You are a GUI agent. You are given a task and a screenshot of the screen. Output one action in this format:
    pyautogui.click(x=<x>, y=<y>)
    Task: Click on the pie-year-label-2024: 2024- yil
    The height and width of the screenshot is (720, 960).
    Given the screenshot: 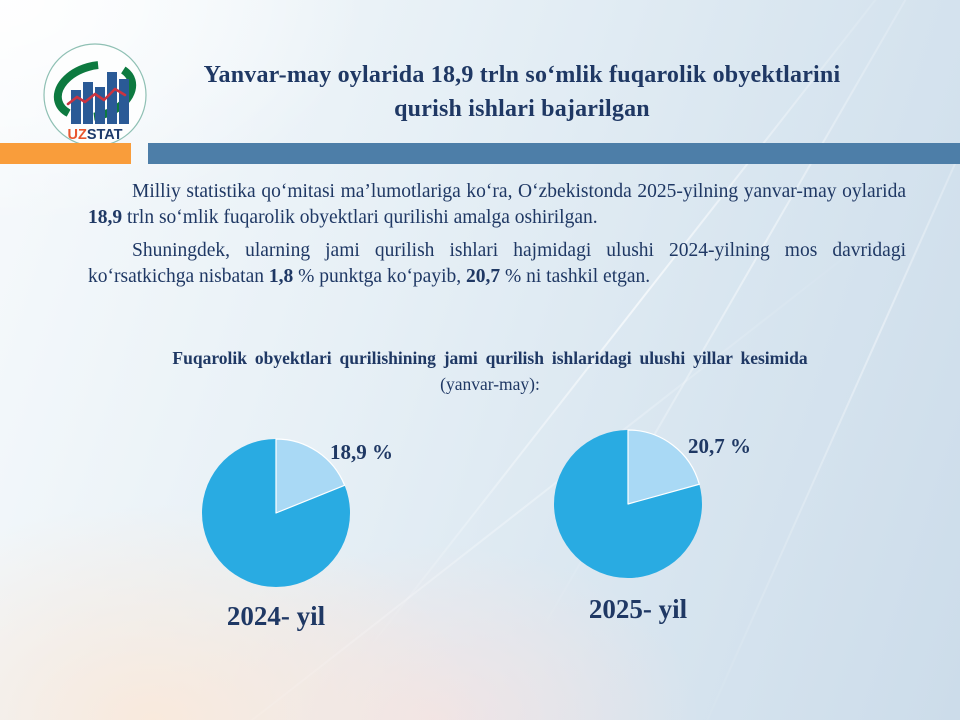 What is the action you would take?
    pyautogui.click(x=276, y=616)
    